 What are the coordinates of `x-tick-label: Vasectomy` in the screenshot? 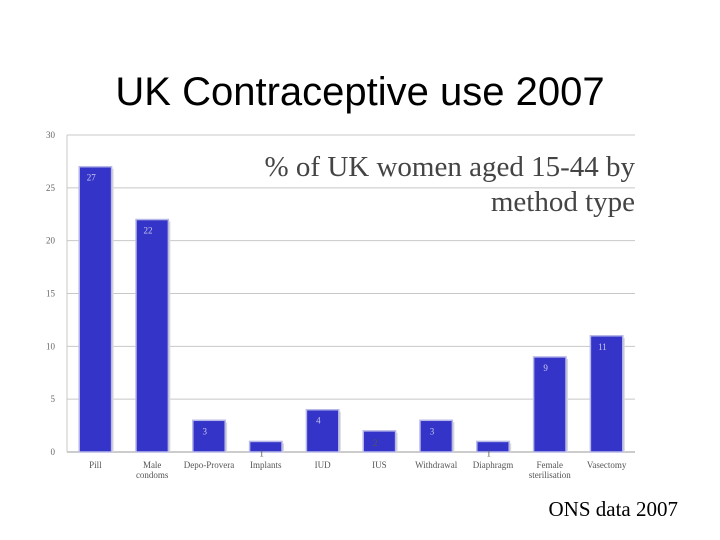 It's located at (607, 465).